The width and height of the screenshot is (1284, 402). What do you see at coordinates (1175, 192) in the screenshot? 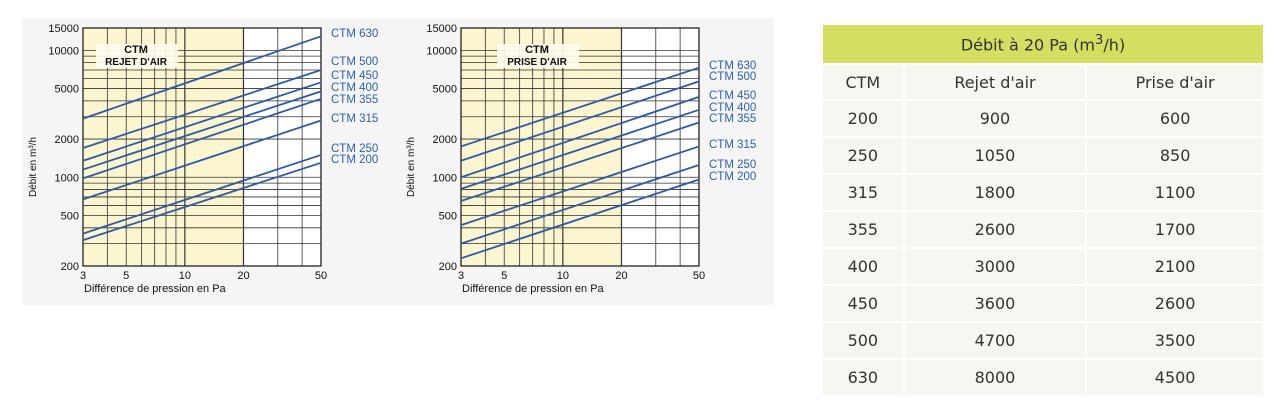
I see `cell-prise: 1100` at bounding box center [1175, 192].